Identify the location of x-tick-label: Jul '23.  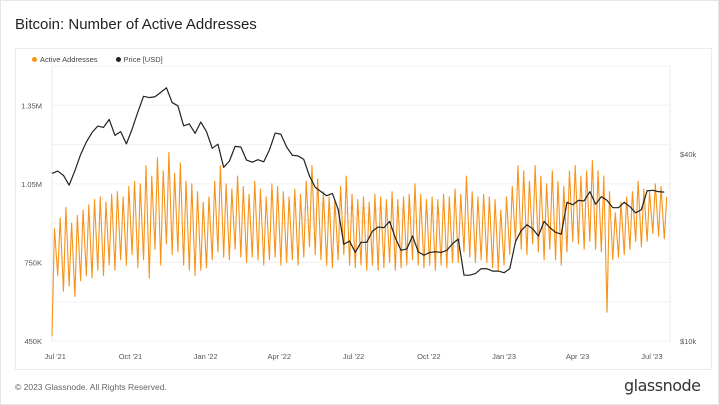
(651, 356).